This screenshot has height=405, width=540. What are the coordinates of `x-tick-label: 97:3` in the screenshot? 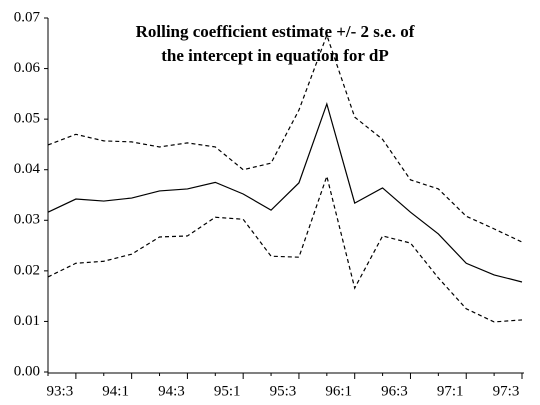 It's located at (506, 391).